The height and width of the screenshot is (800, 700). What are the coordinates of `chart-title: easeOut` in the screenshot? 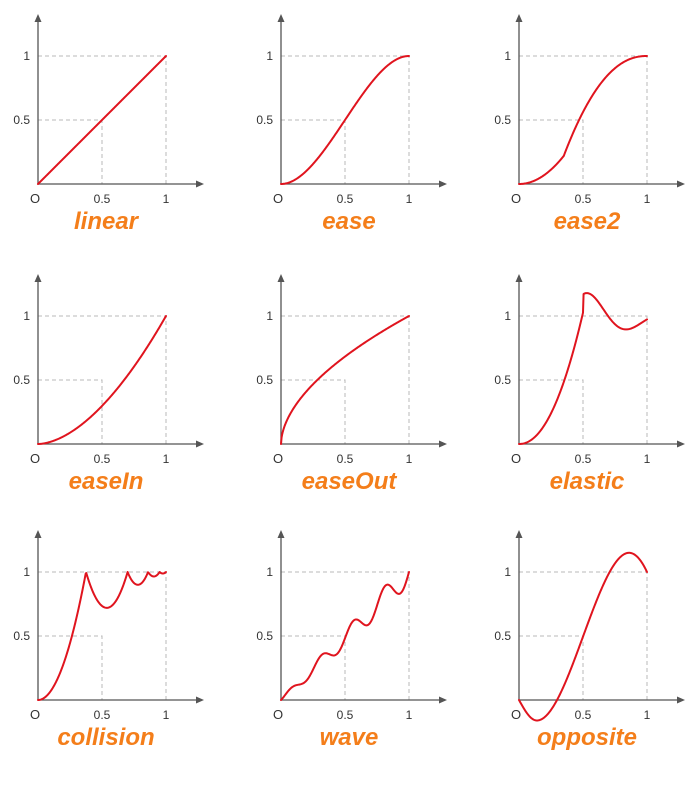 It's located at (350, 481).